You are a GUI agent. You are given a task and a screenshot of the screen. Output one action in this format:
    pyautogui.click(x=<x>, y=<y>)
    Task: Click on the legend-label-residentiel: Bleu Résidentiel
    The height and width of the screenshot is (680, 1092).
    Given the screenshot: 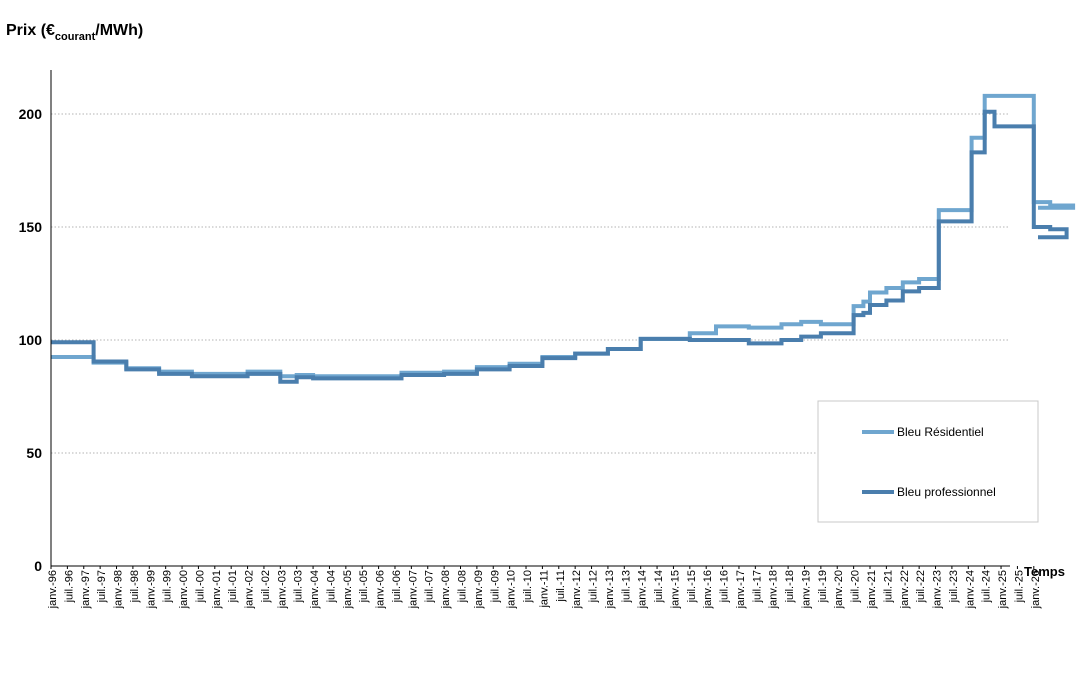 What is the action you would take?
    pyautogui.click(x=940, y=432)
    